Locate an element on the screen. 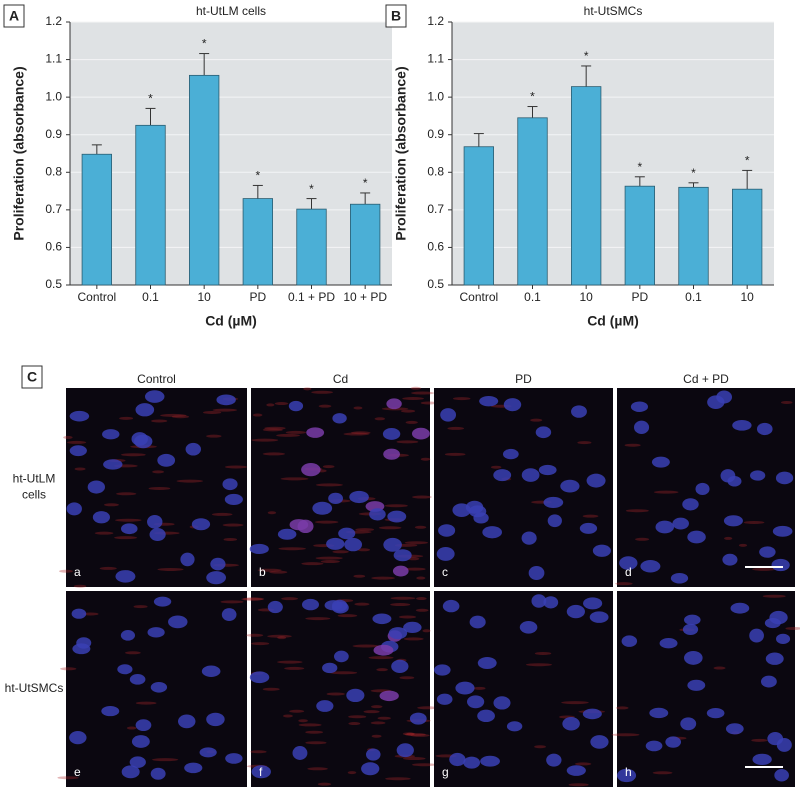 The image size is (800, 790). panel-label: A is located at coordinates (14, 16).